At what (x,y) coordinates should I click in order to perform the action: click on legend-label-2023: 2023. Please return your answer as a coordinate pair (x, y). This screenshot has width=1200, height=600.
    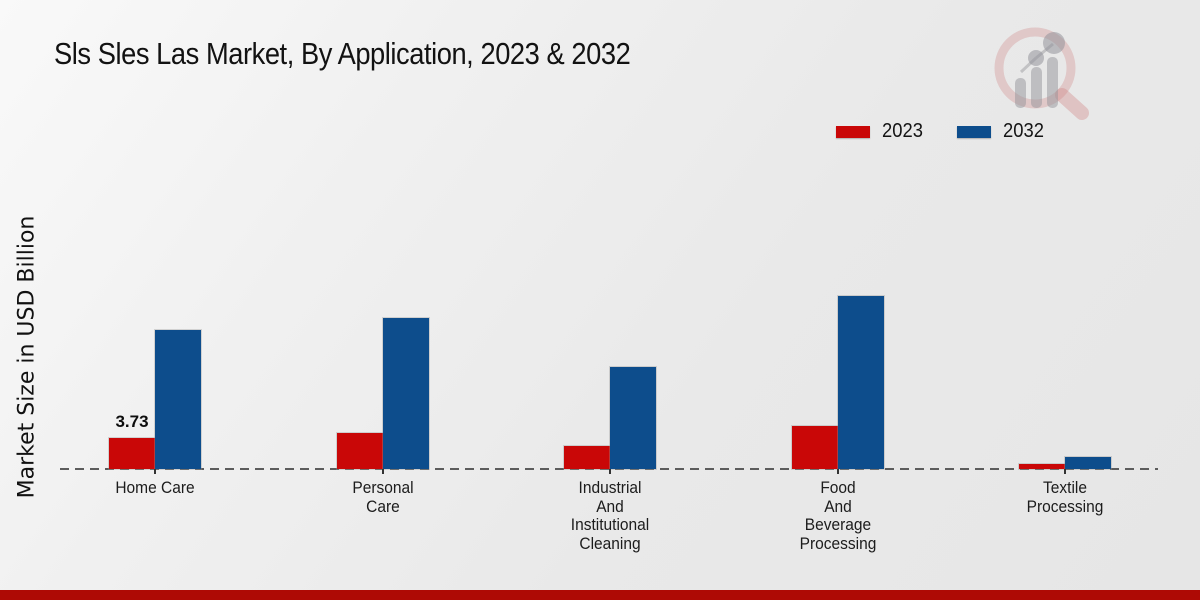
    Looking at the image, I should click on (902, 131).